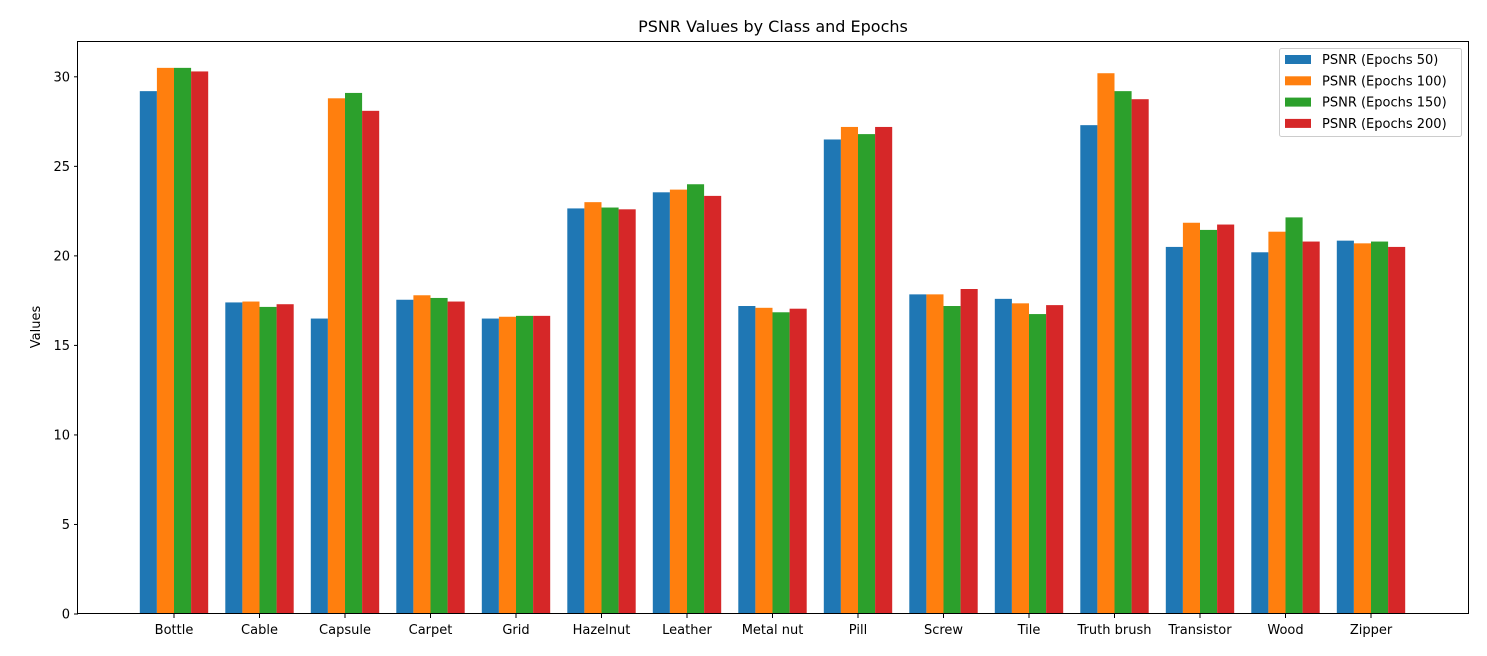 The width and height of the screenshot is (1487, 656). I want to click on x-tick-label: Leather, so click(687, 630).